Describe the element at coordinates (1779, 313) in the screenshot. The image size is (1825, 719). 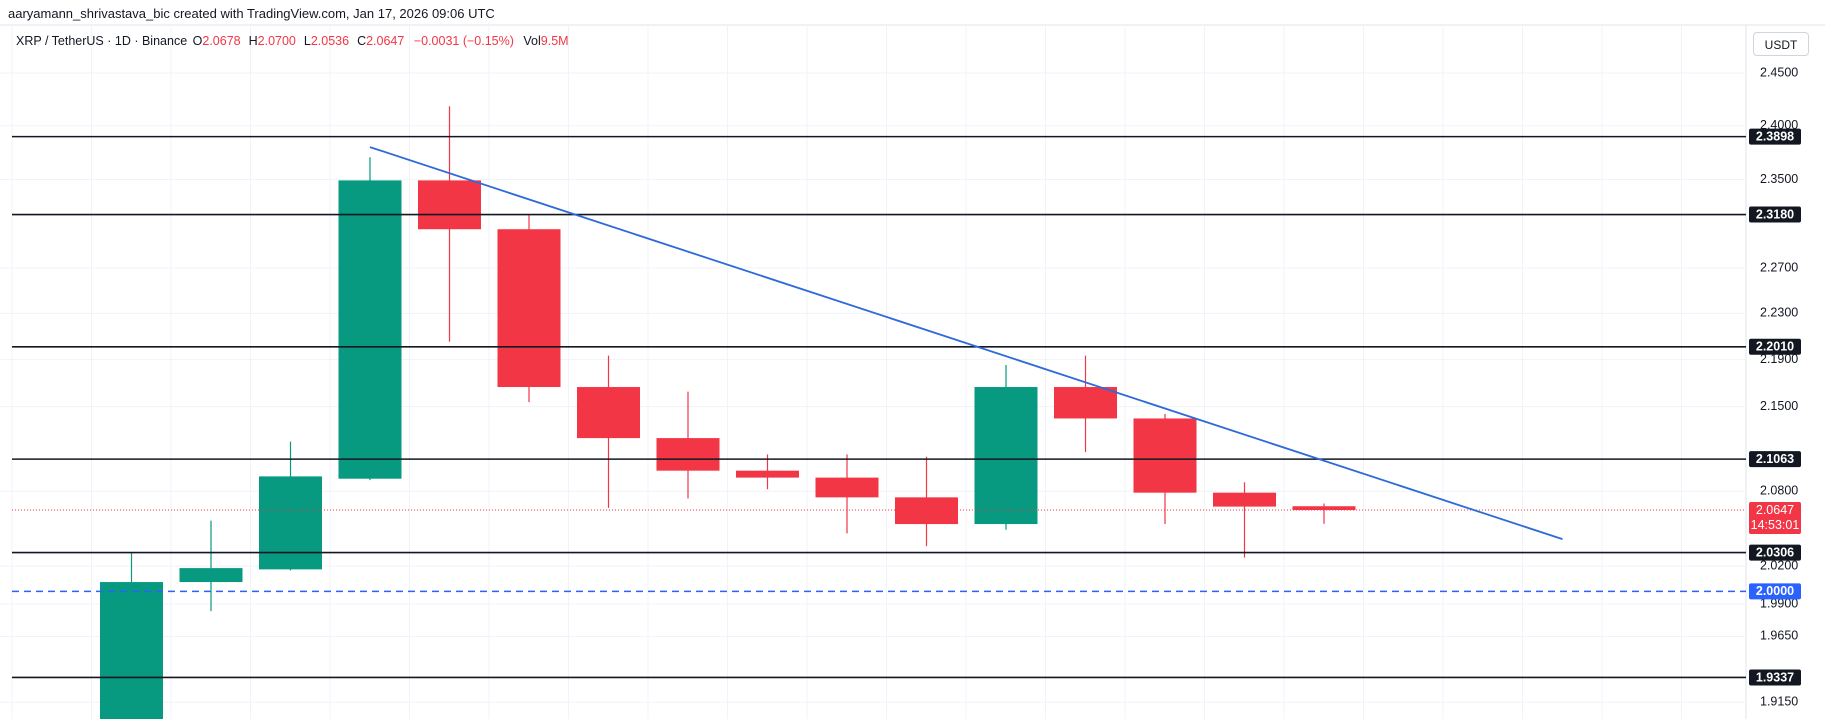
I see `y-tick-label: 2.2300` at that location.